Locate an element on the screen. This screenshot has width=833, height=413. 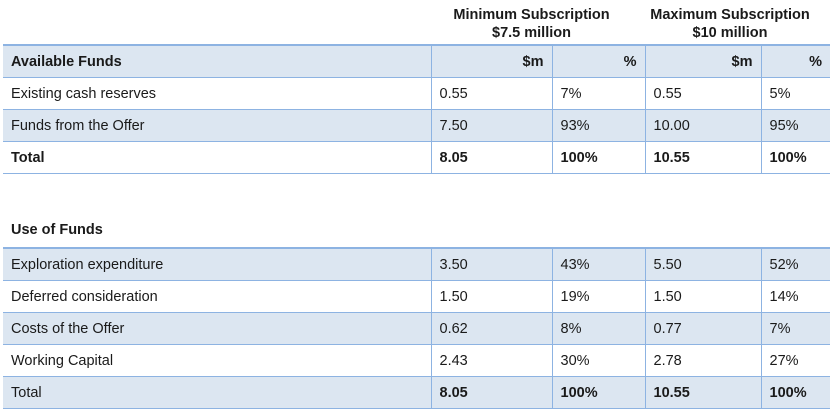
use-of-funds-title: Use of Funds is located at coordinates (57, 230).